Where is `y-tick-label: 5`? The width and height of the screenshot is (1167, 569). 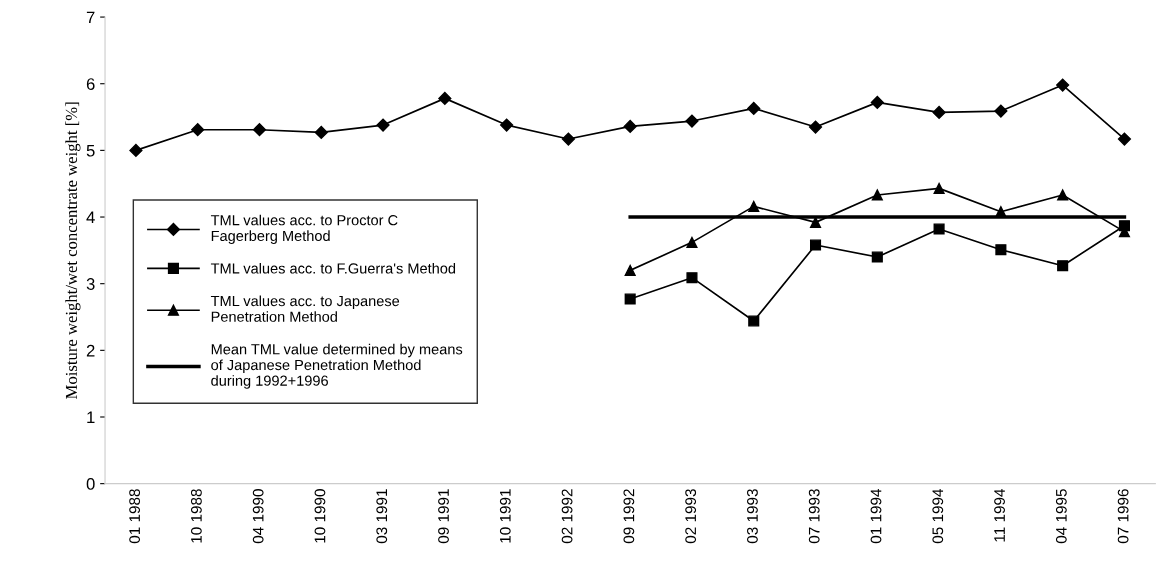 y-tick-label: 5 is located at coordinates (90, 150).